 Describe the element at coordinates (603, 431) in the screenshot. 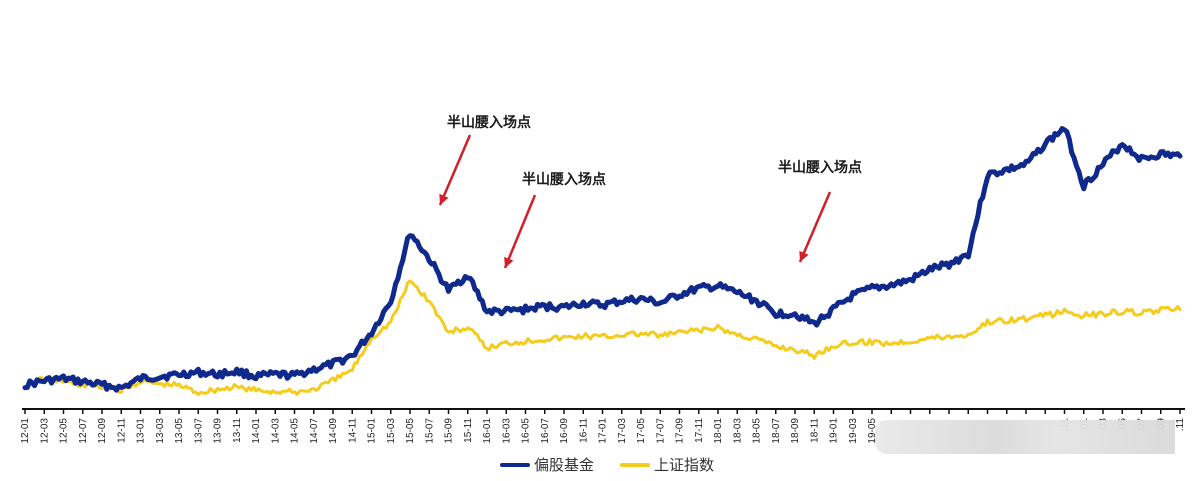

I see `x-tick-label: 17-01` at that location.